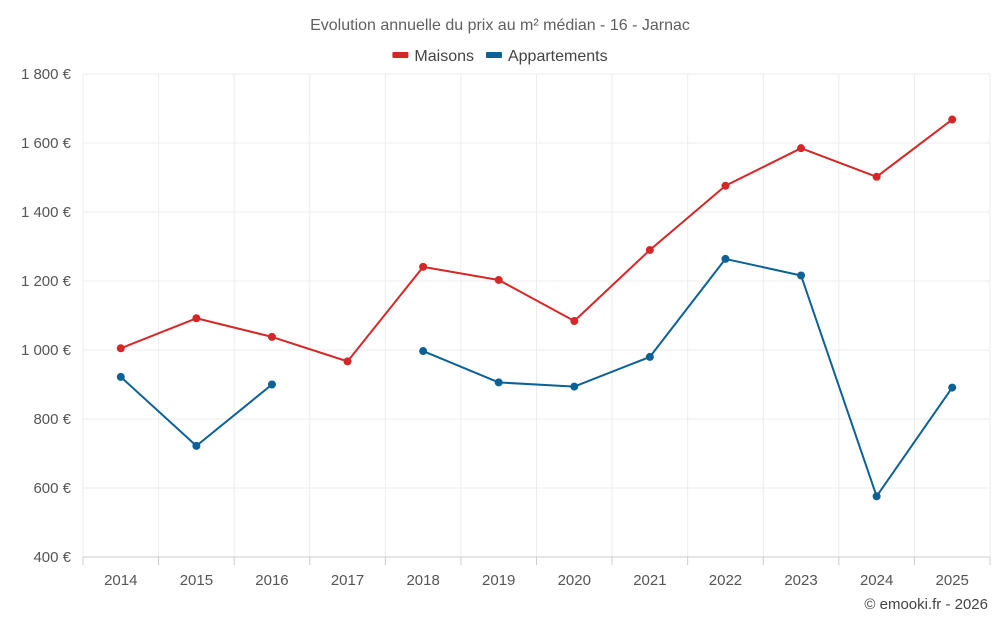 The width and height of the screenshot is (1000, 625). What do you see at coordinates (196, 411) in the screenshot?
I see `series-line` at bounding box center [196, 411].